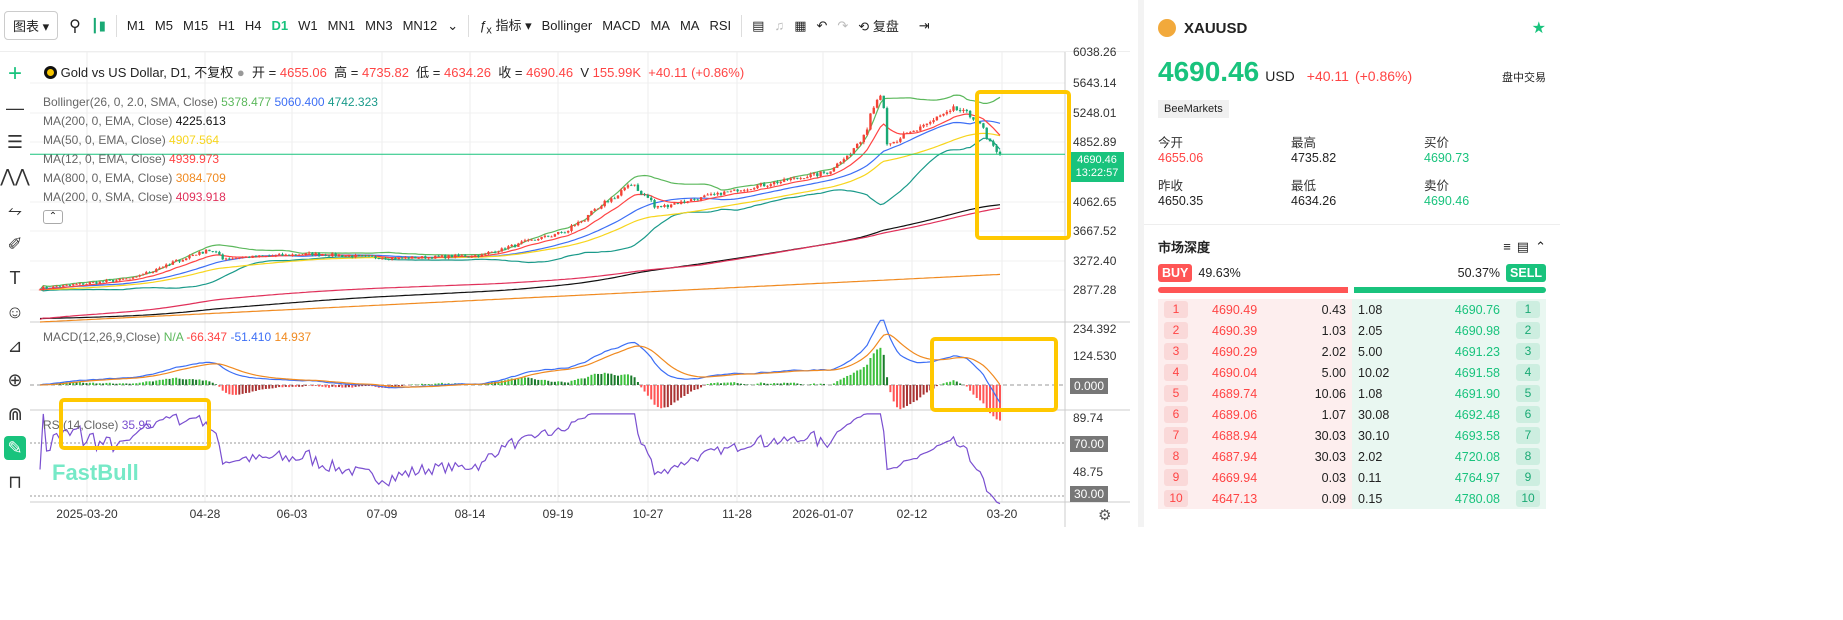  Describe the element at coordinates (31, 25) in the screenshot. I see `chart-menu-dropdown: 图表 ▾` at that location.